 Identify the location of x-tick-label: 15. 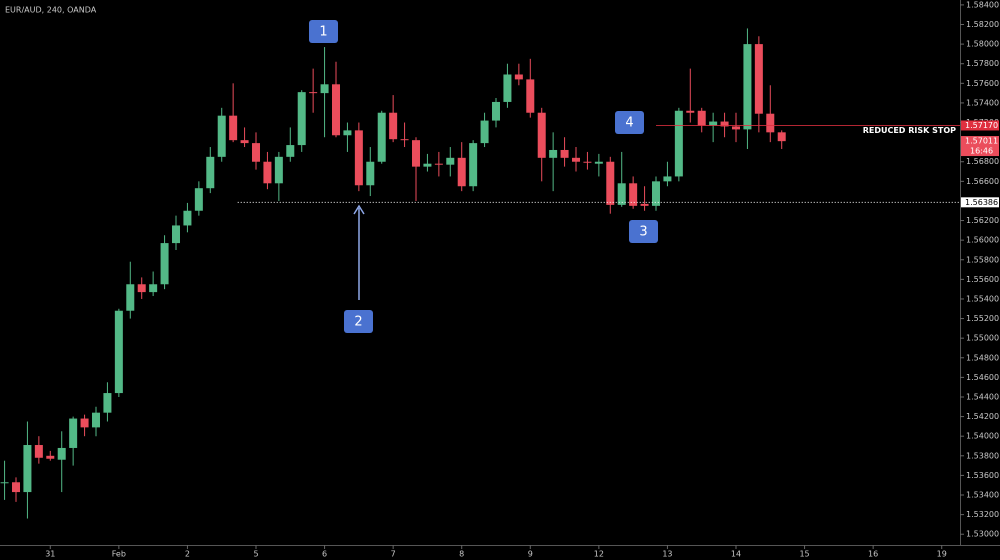
(804, 554).